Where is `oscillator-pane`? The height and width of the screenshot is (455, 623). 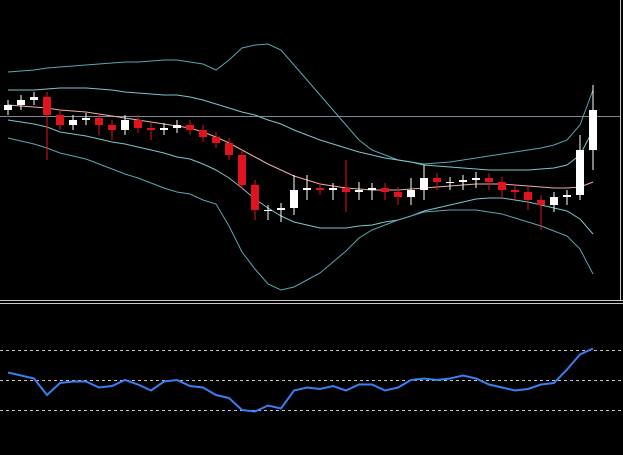
oscillator-pane is located at coordinates (311, 380).